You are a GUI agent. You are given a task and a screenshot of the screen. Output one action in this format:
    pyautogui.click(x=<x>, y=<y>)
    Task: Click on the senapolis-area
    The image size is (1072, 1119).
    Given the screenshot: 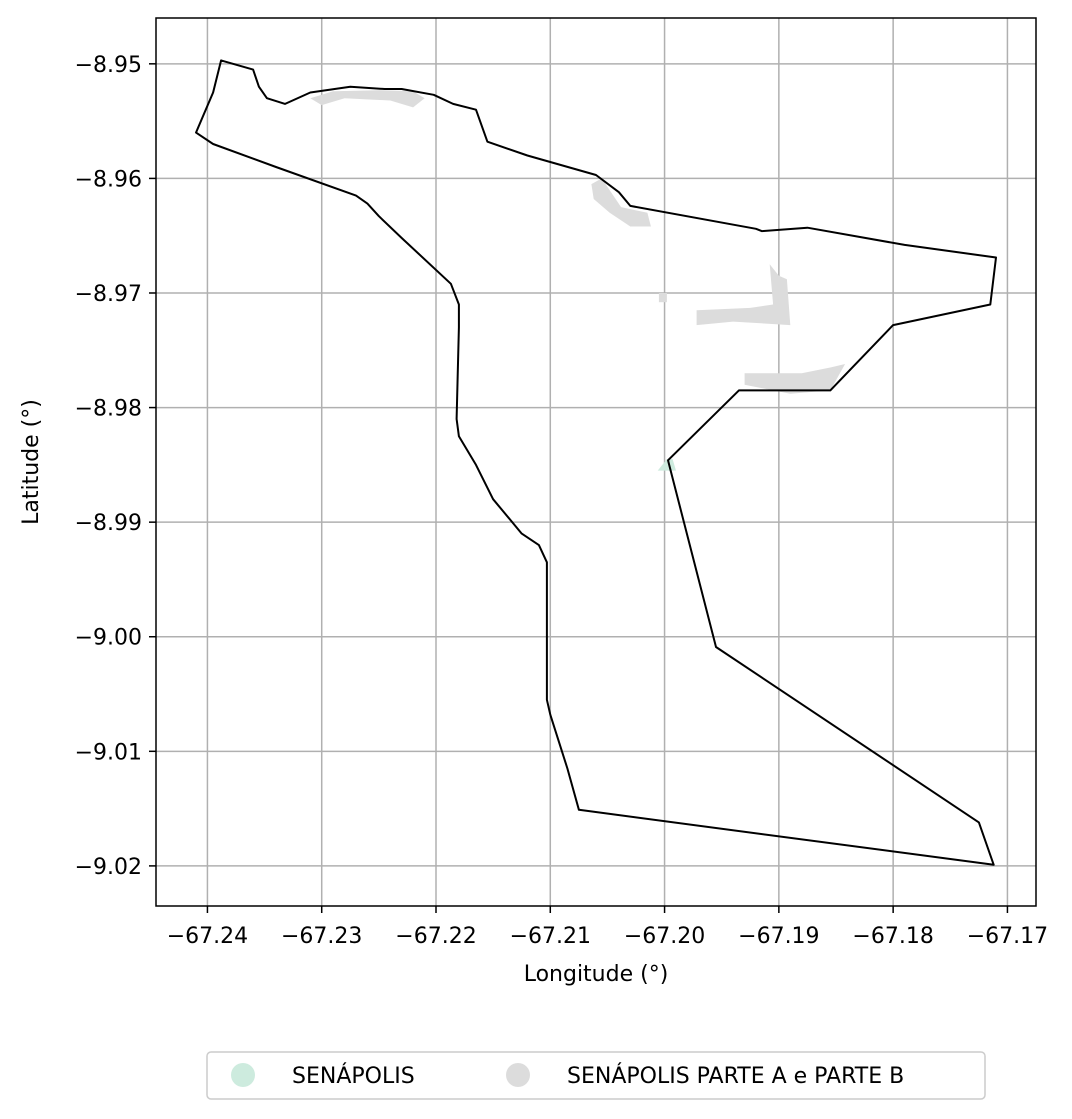 What is the action you would take?
    pyautogui.click(x=666, y=465)
    